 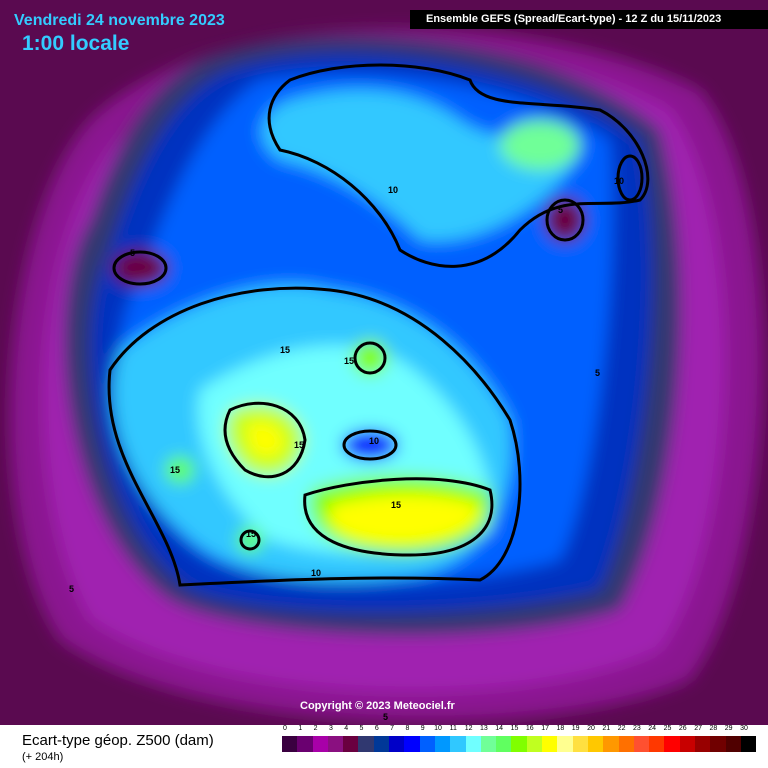 What do you see at coordinates (265, 440) in the screenshot?
I see `contour-15-greenland` at bounding box center [265, 440].